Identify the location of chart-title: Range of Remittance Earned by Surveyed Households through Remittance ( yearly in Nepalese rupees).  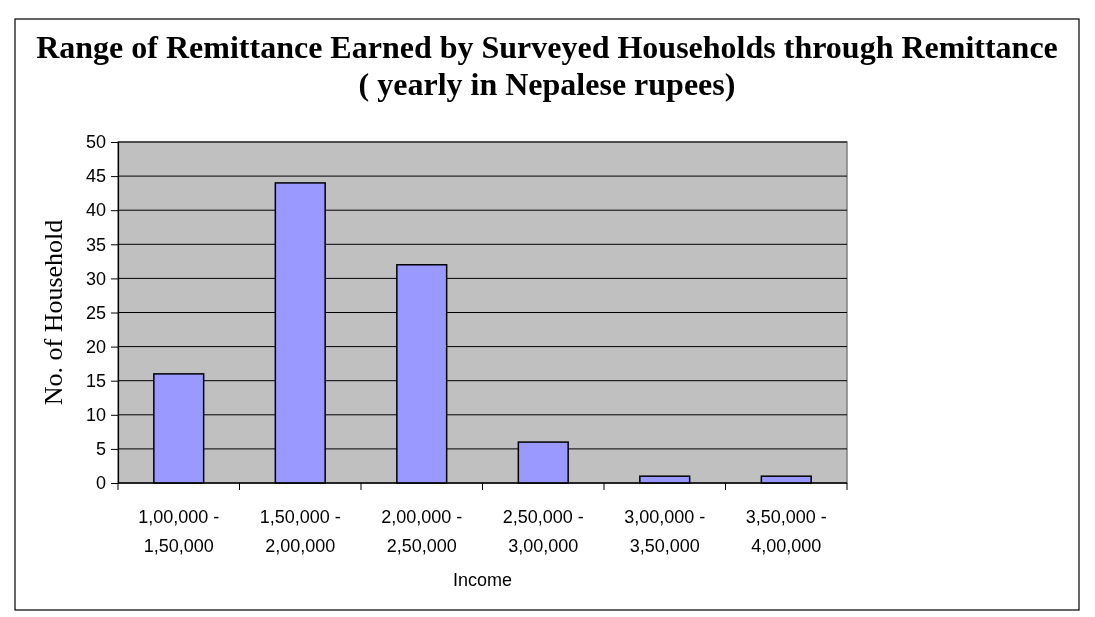
(547, 65).